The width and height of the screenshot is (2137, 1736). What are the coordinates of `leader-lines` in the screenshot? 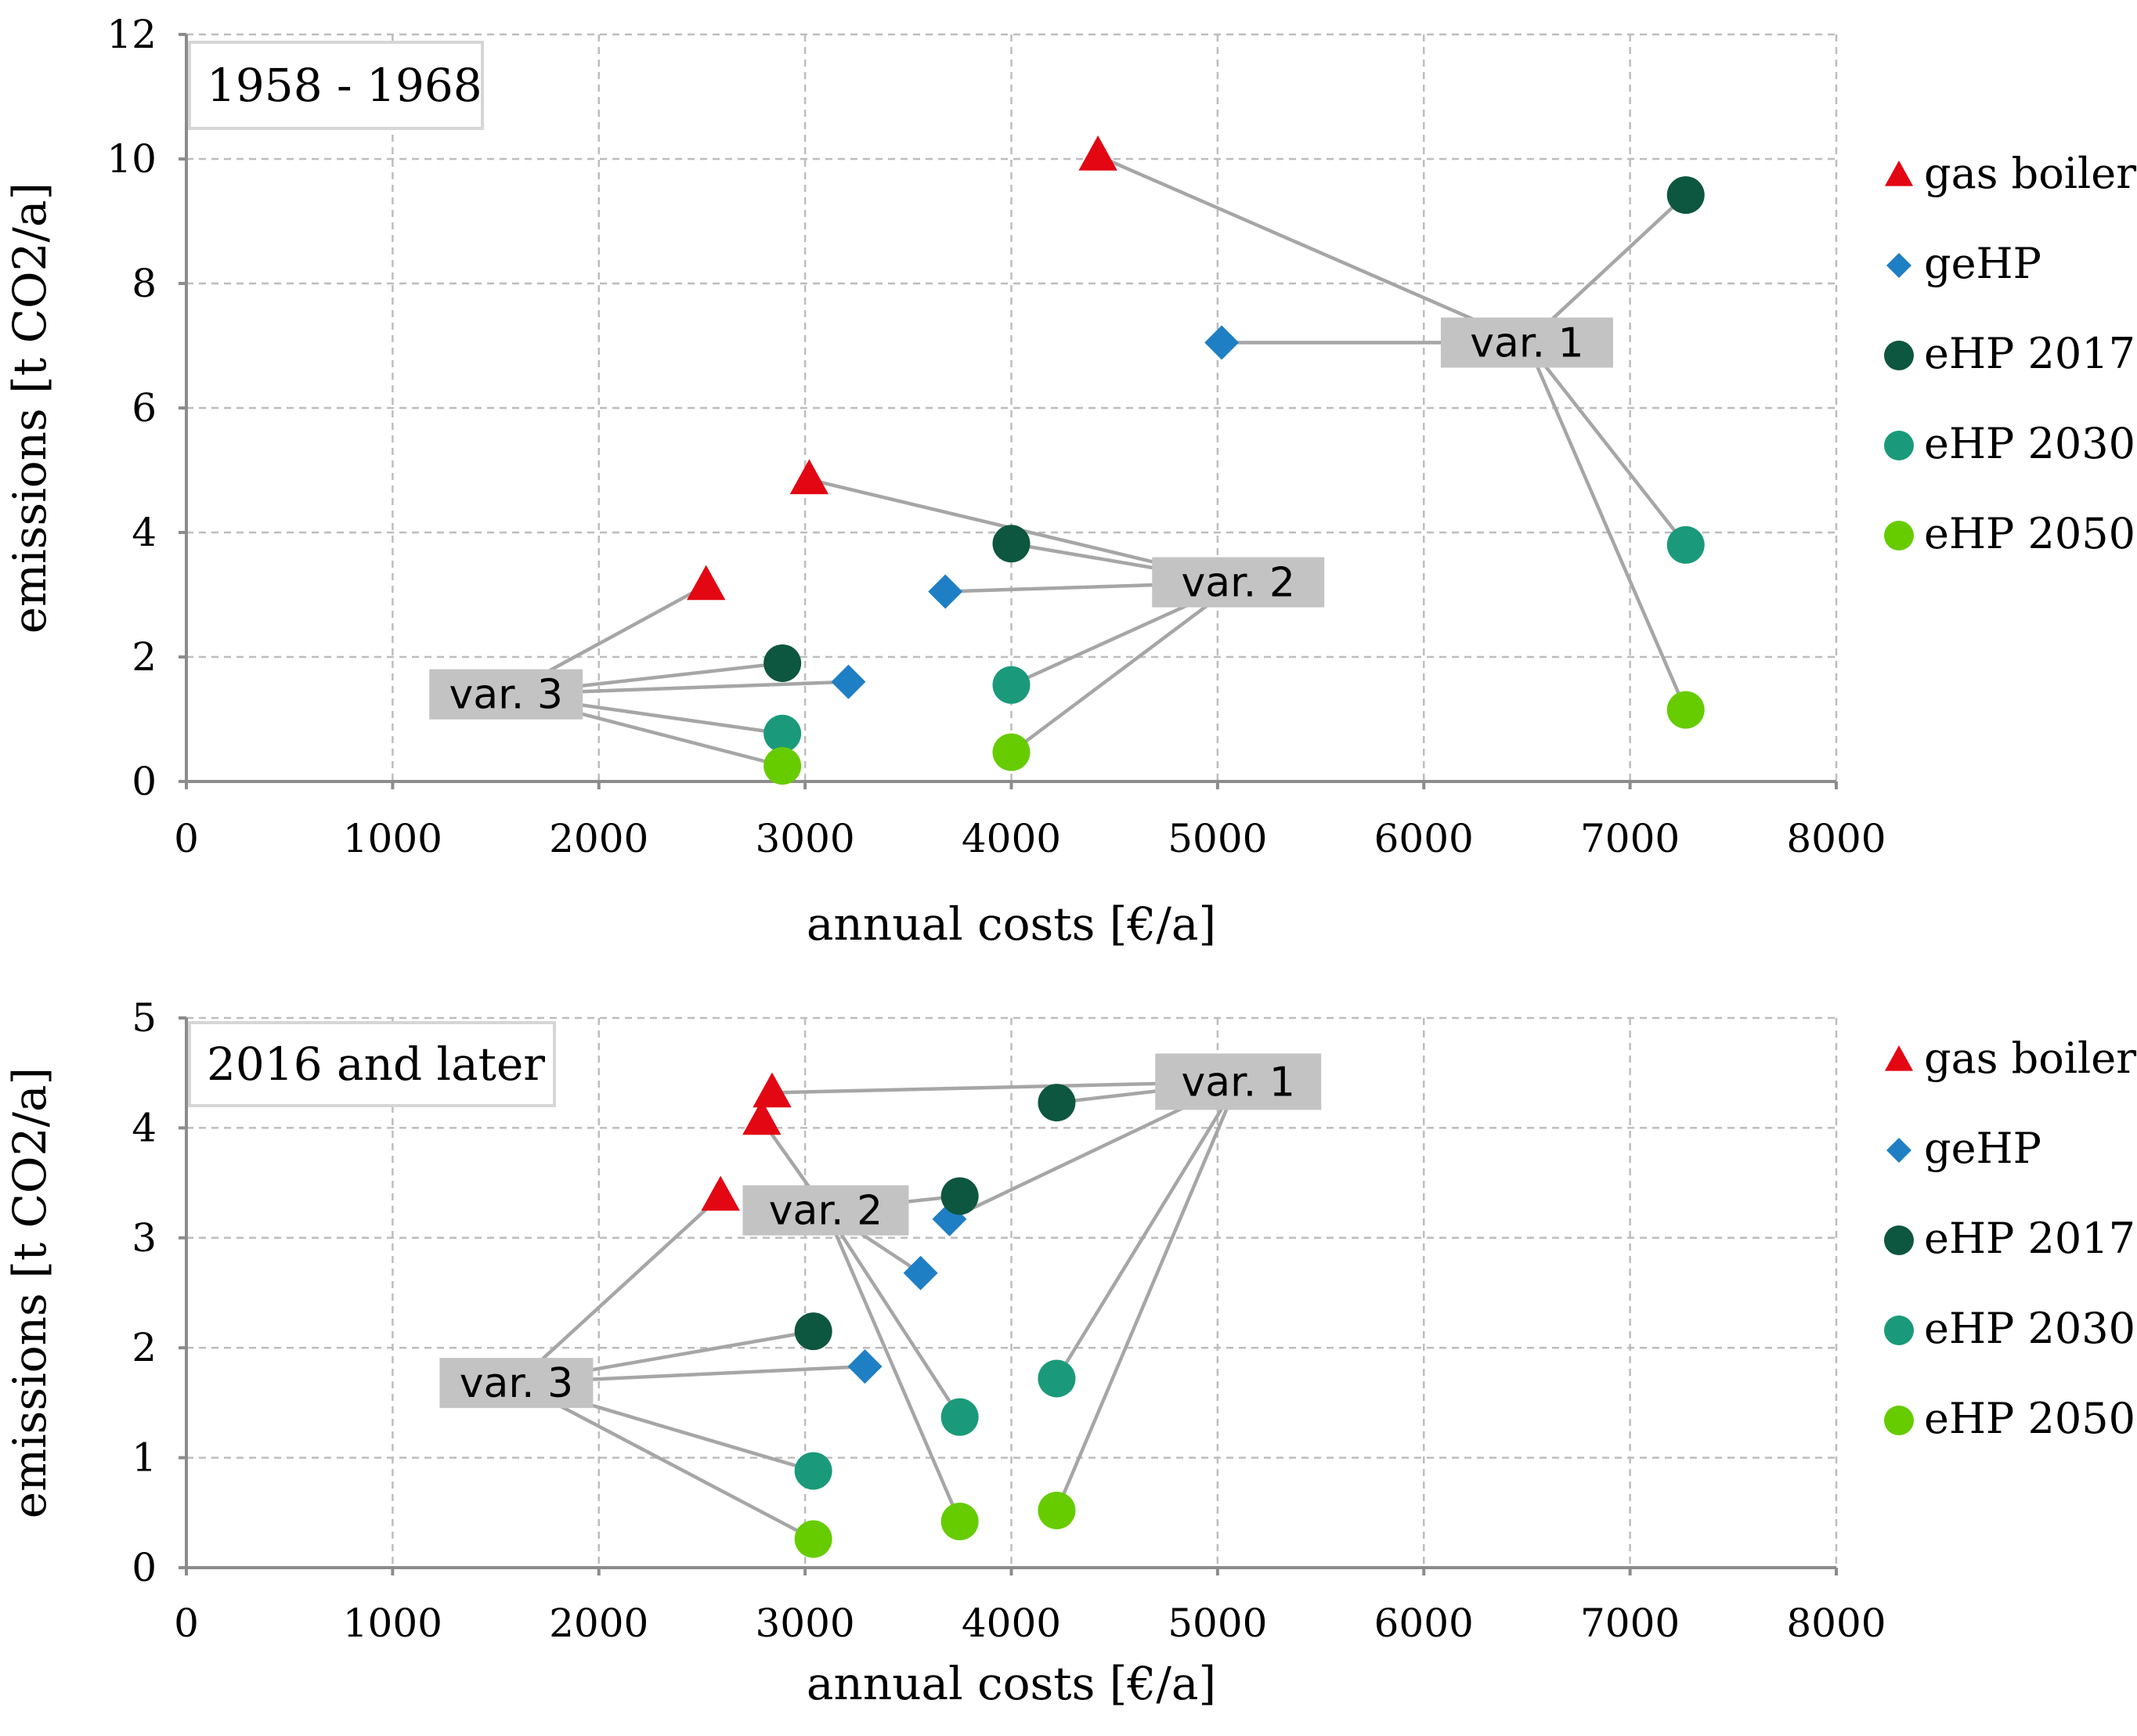 It's located at (877, 1310).